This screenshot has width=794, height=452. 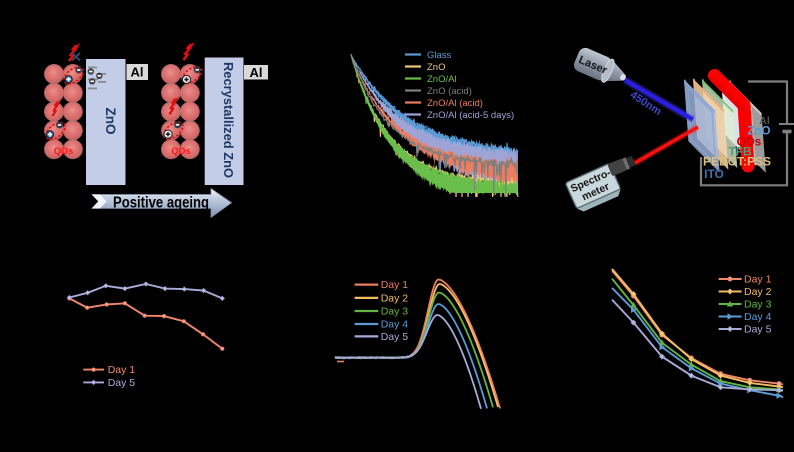 I want to click on svg-text: ZnO/Al, so click(x=442, y=79).